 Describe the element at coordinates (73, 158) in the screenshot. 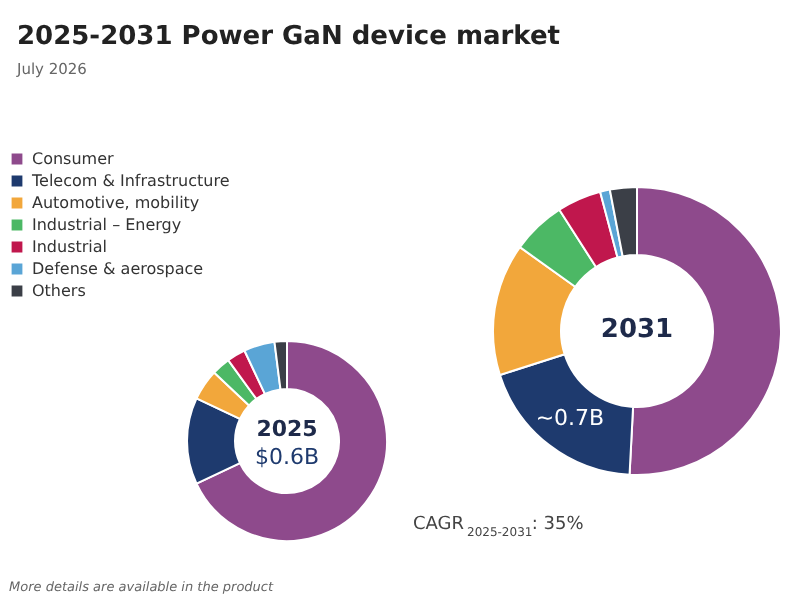

I see `legend-label: Consumer` at that location.